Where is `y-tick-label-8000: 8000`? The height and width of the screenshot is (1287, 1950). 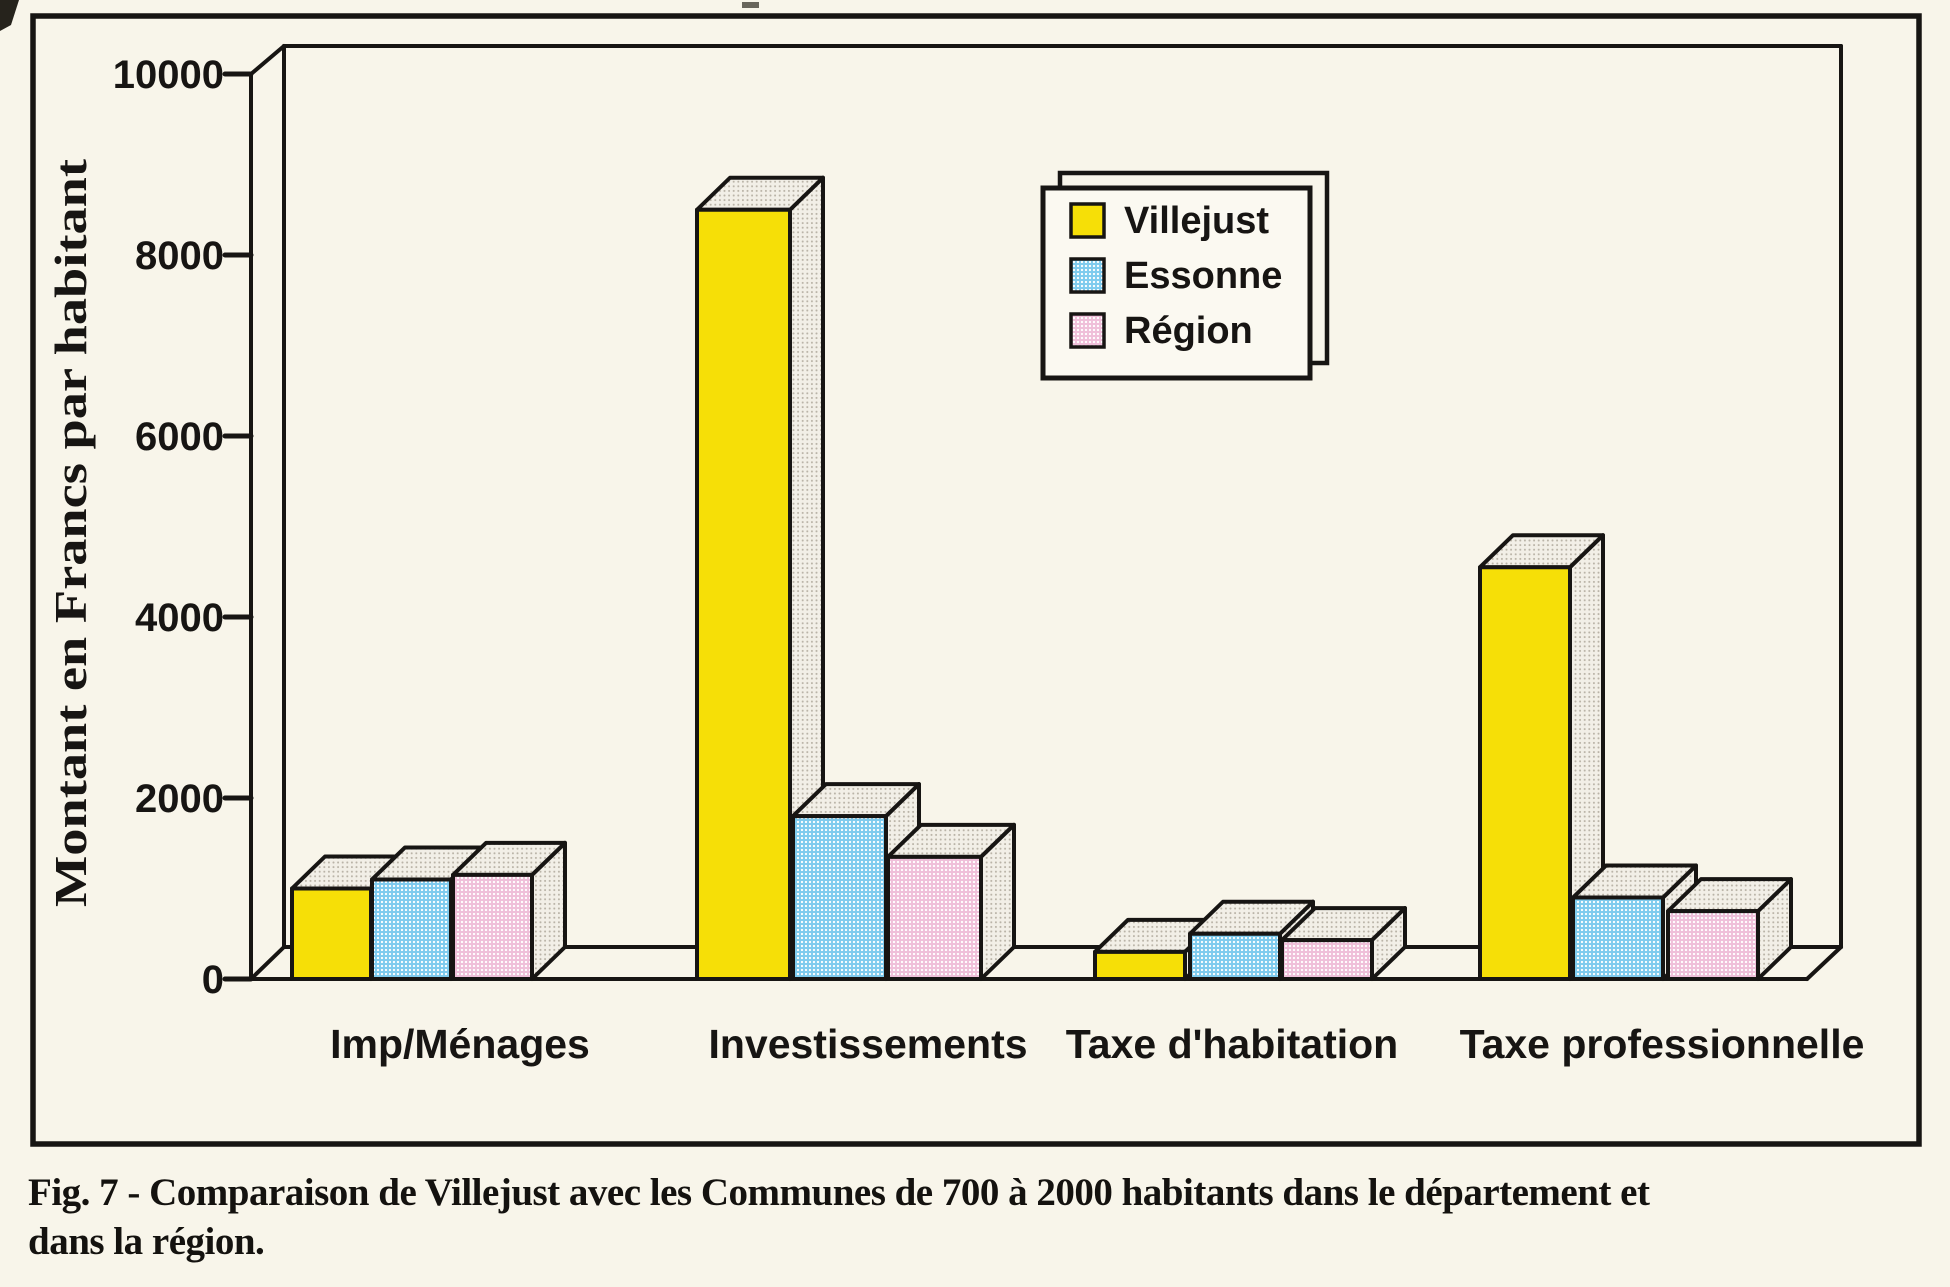 y-tick-label-8000: 8000 is located at coordinates (179, 256).